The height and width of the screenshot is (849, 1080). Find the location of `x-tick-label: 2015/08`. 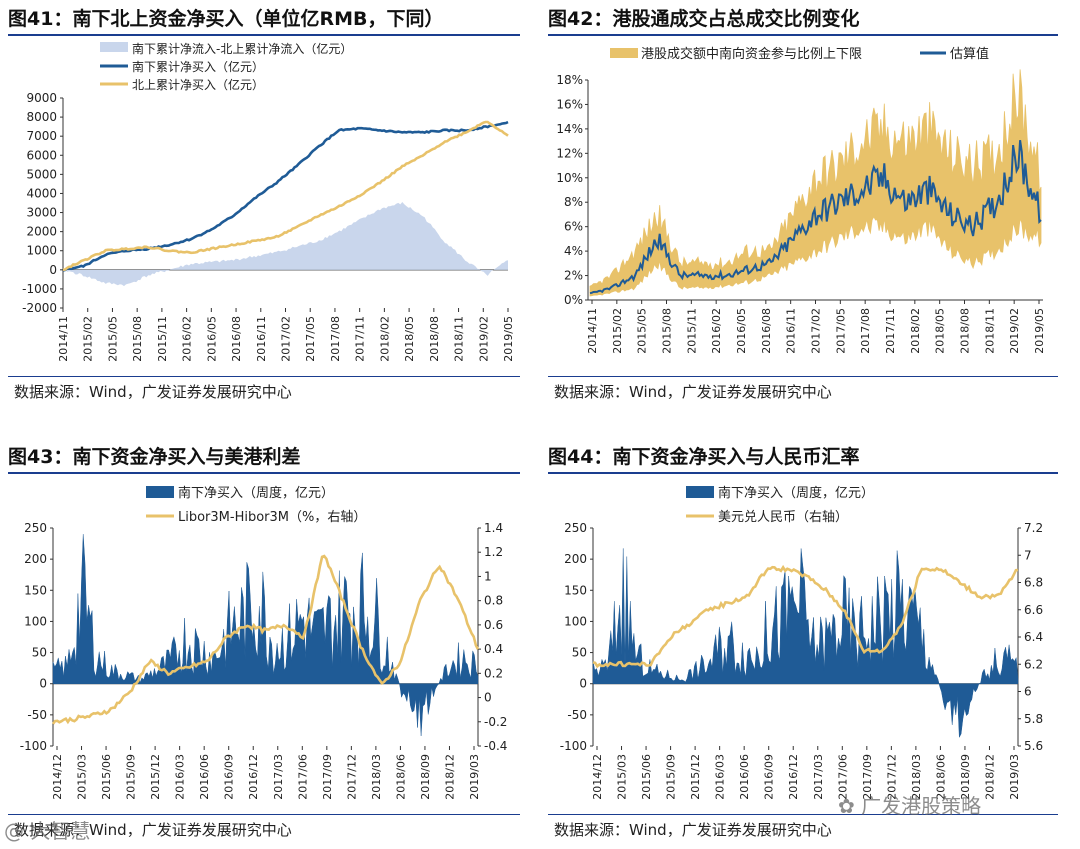

x-tick-label: 2015/08 is located at coordinates (667, 331).